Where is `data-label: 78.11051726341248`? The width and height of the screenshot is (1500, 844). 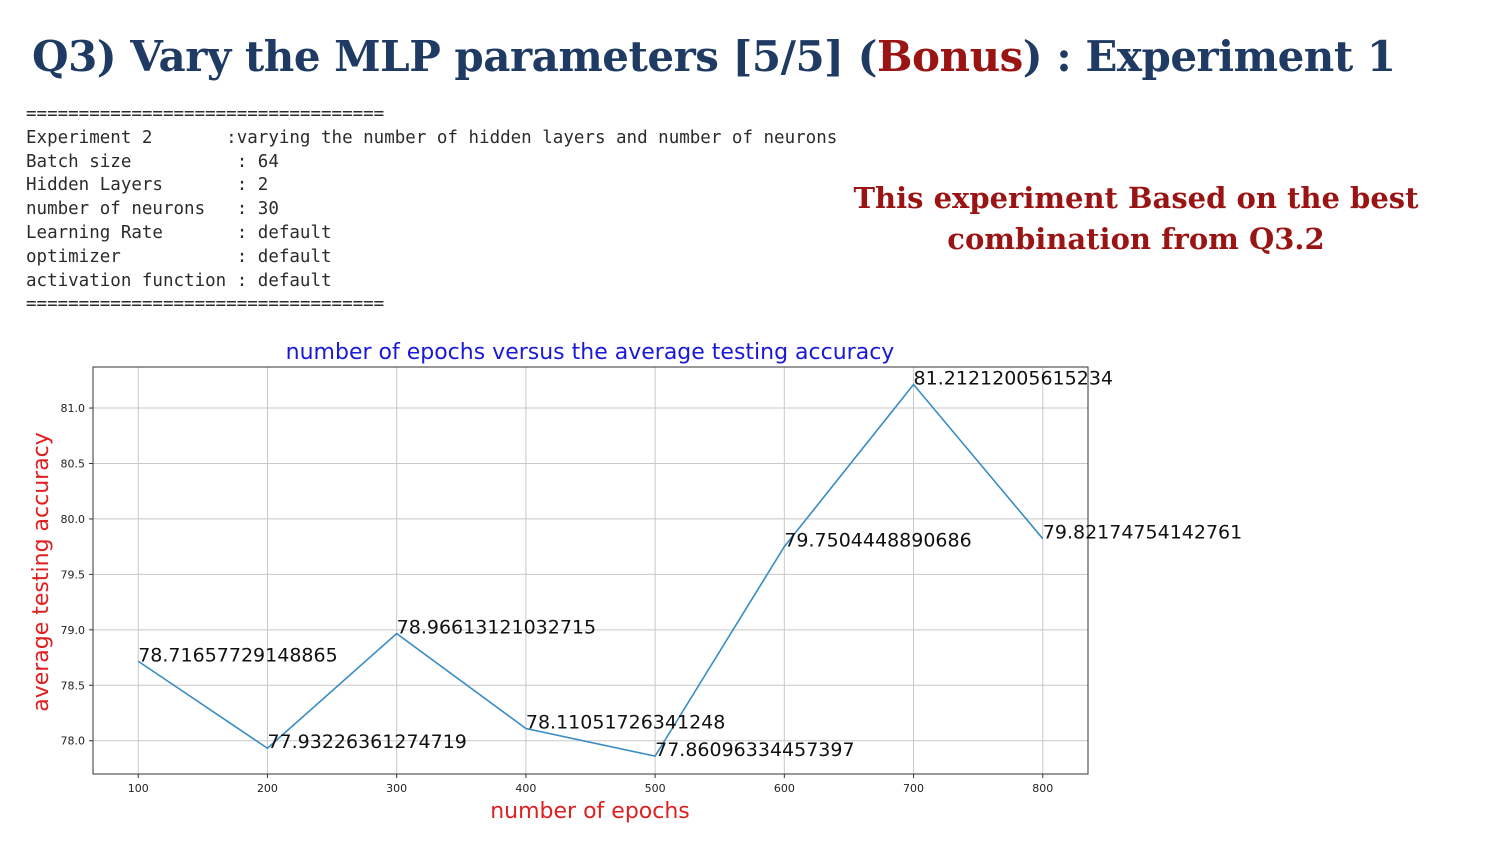
data-label: 78.11051726341248 is located at coordinates (625, 722).